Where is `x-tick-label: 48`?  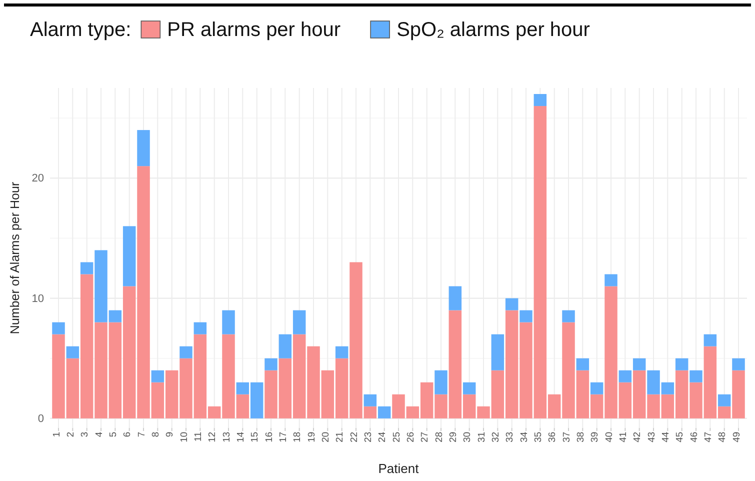
x-tick-label: 48 is located at coordinates (722, 437).